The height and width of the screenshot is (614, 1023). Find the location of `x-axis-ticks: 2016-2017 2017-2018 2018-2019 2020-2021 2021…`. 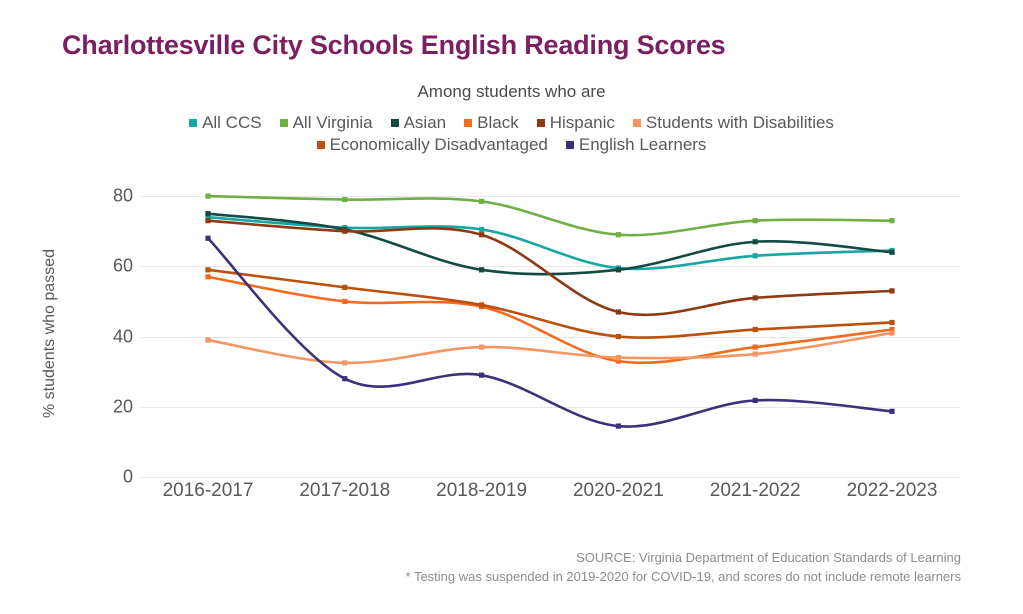

x-axis-ticks: 2016-2017 2017-2018 2018-2019 2020-2021 2021… is located at coordinates (550, 496).